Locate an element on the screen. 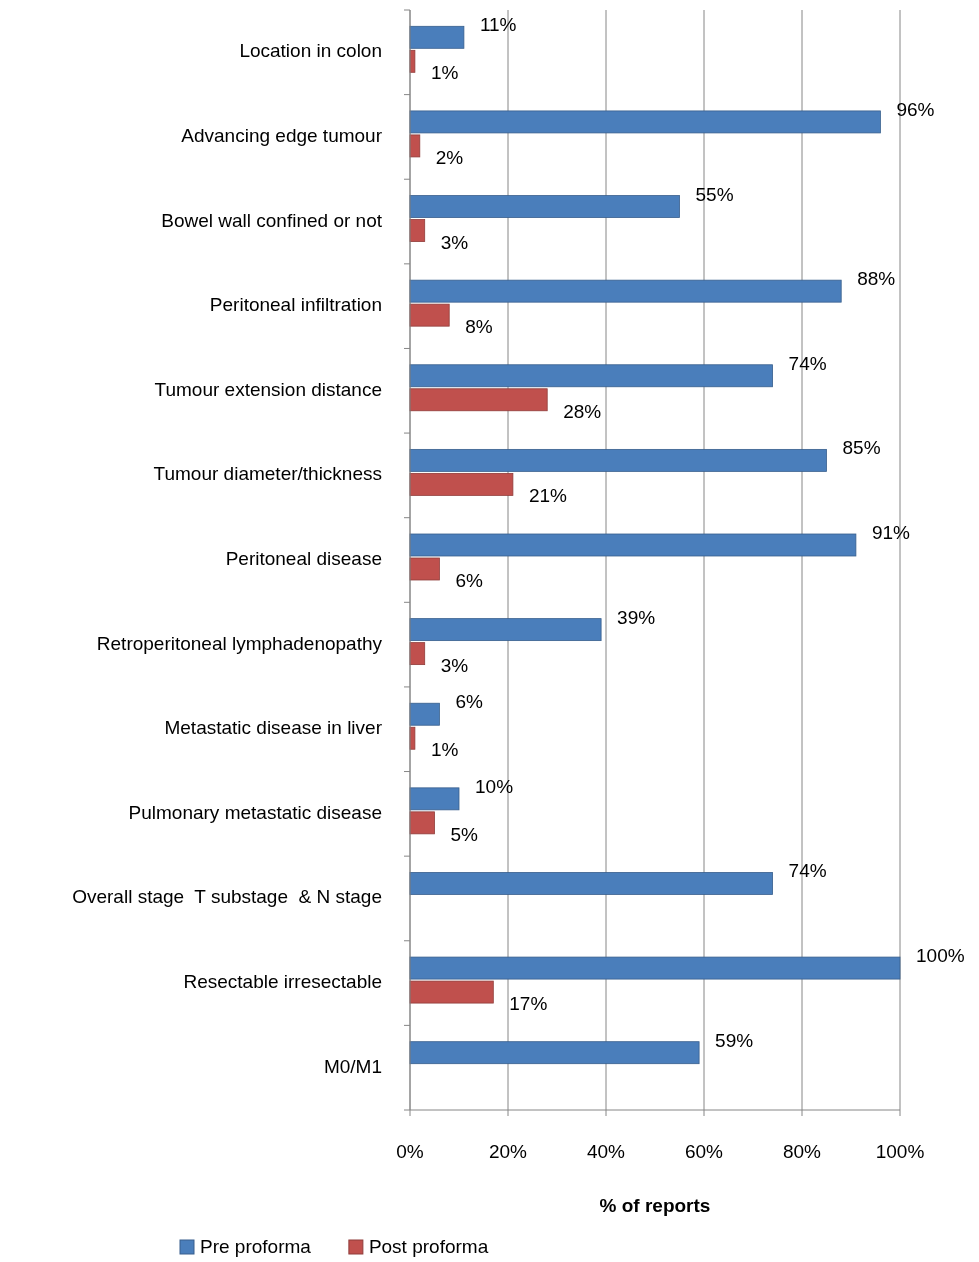 The image size is (979, 1262). y-tick-label: Advancing edge tumour is located at coordinates (282, 135).